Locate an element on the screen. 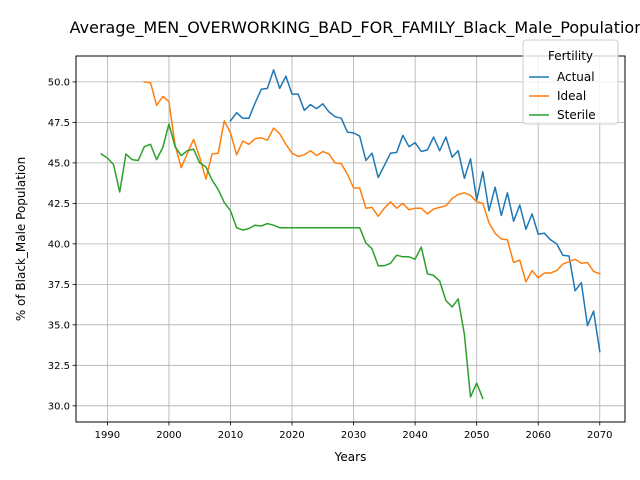 The image size is (640, 480). legend-entries: Actual Ideal Sterile is located at coordinates (562, 96).